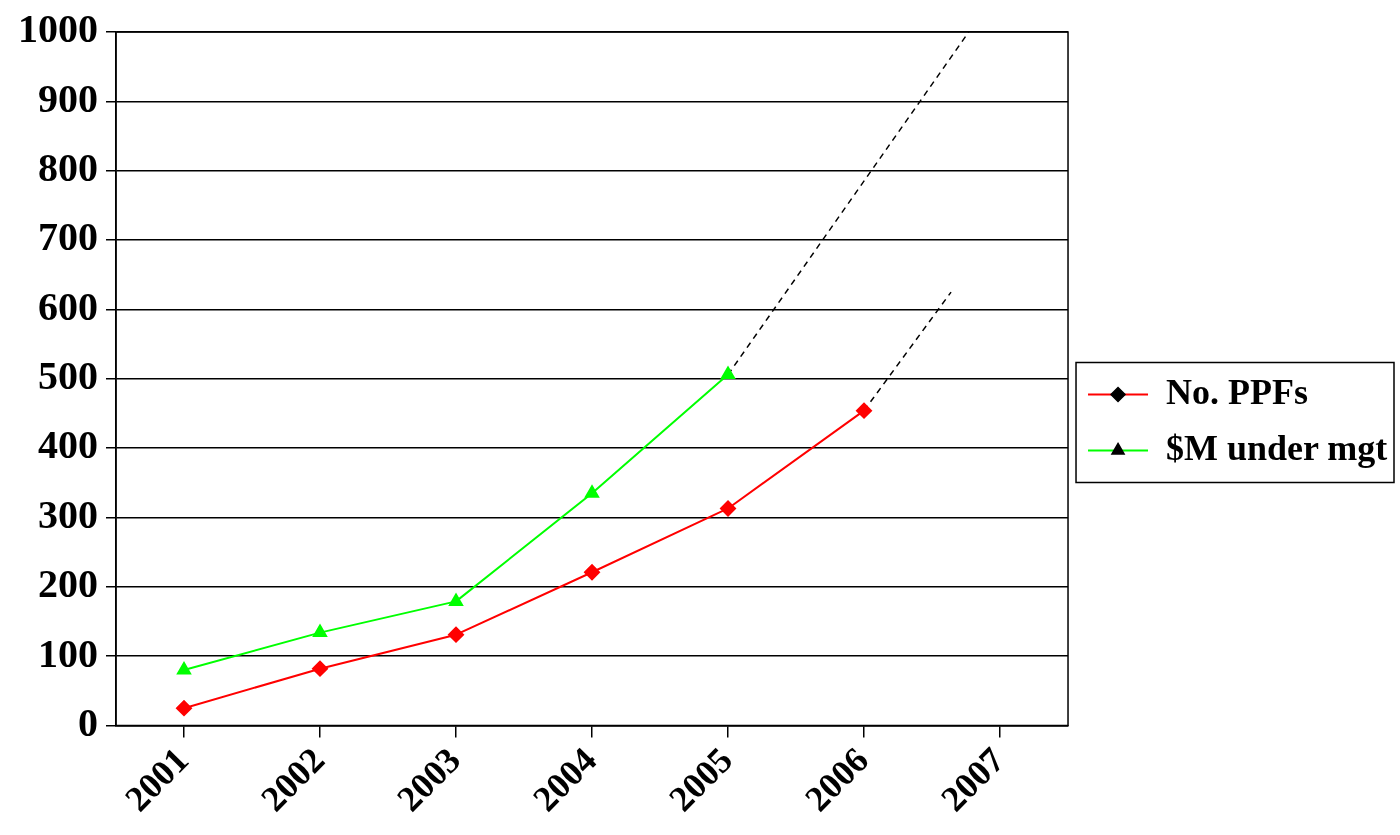  Describe the element at coordinates (68, 445) in the screenshot. I see `y-tick-label: 400` at that location.